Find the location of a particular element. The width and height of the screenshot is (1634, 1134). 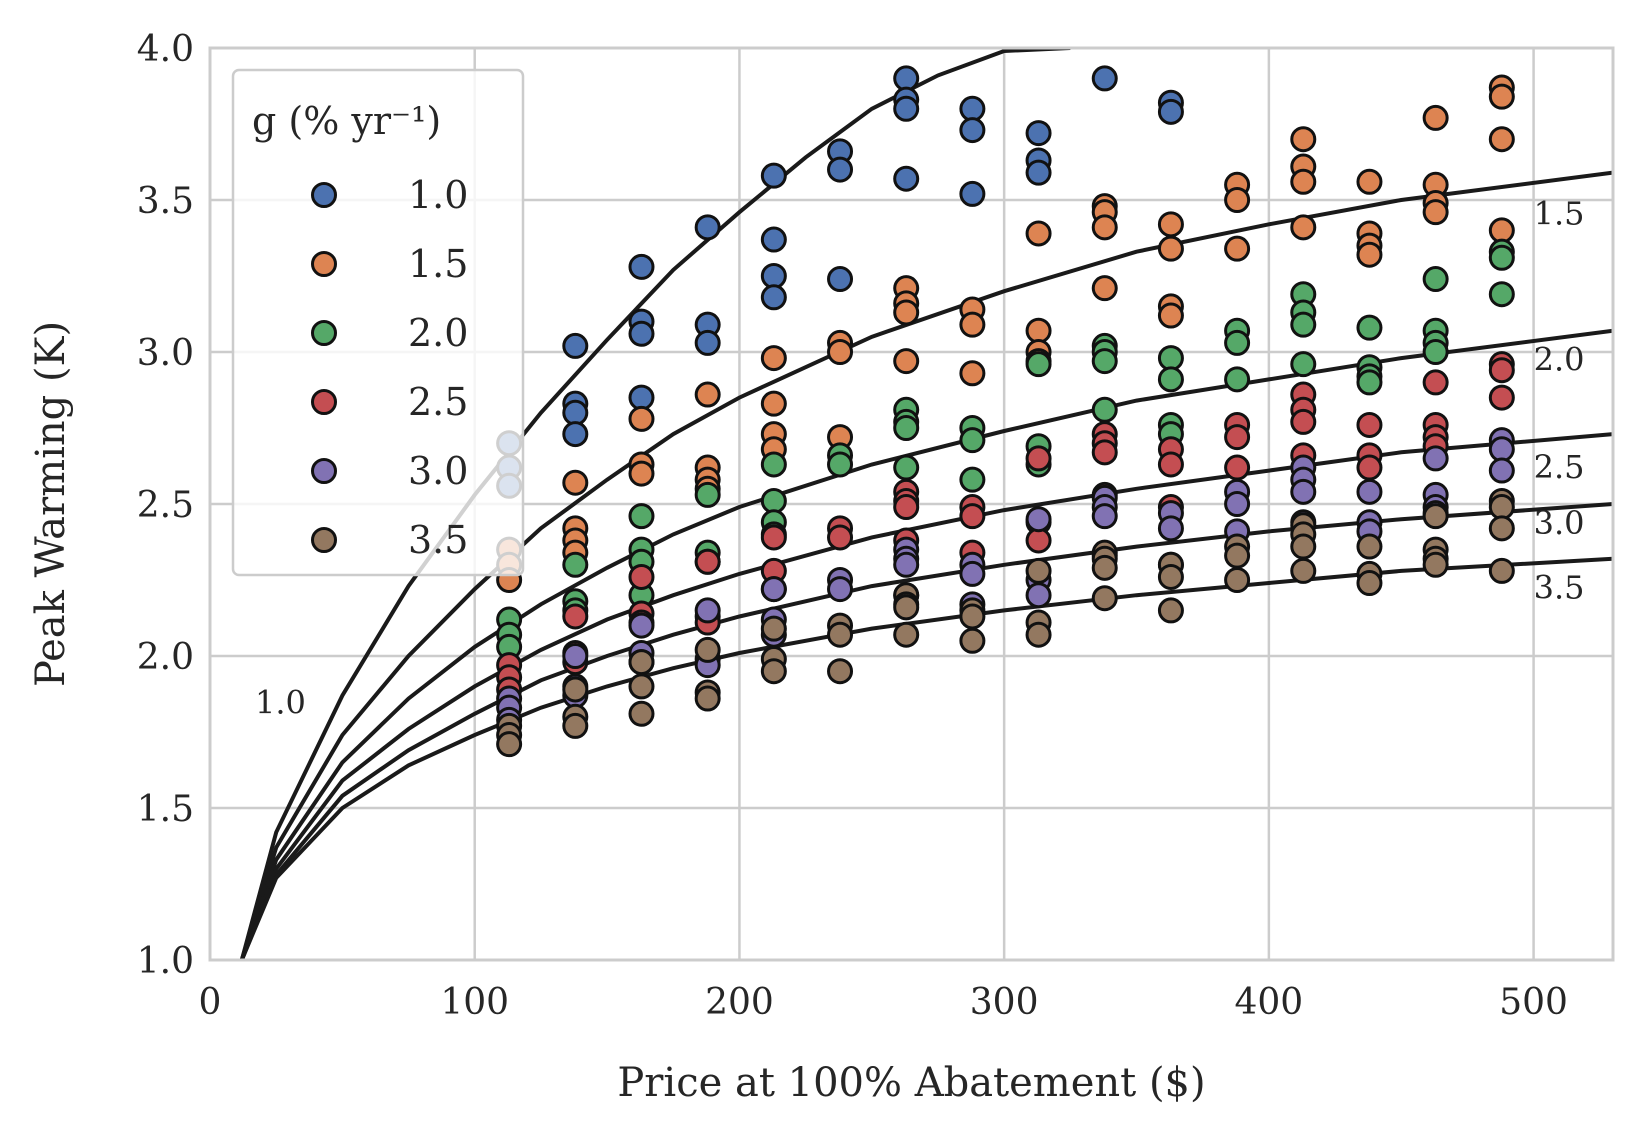

point-series-3.5-11 is located at coordinates (707, 698).